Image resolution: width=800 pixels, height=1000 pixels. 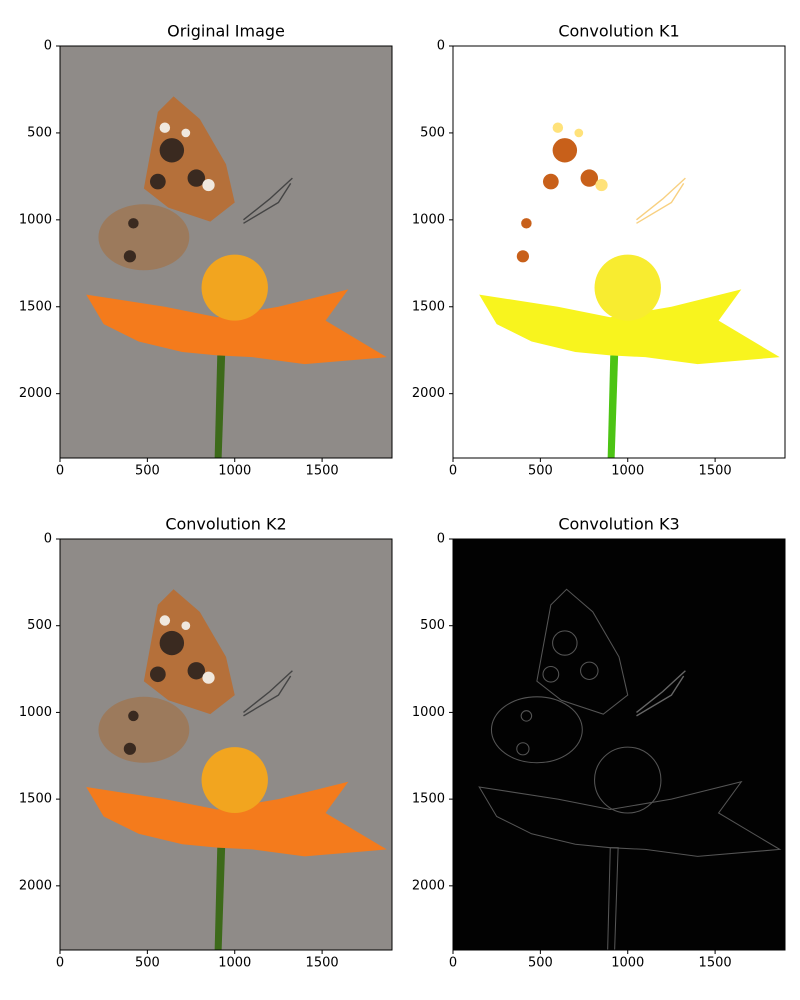 I want to click on subplot-title: Original Image, so click(x=226, y=31).